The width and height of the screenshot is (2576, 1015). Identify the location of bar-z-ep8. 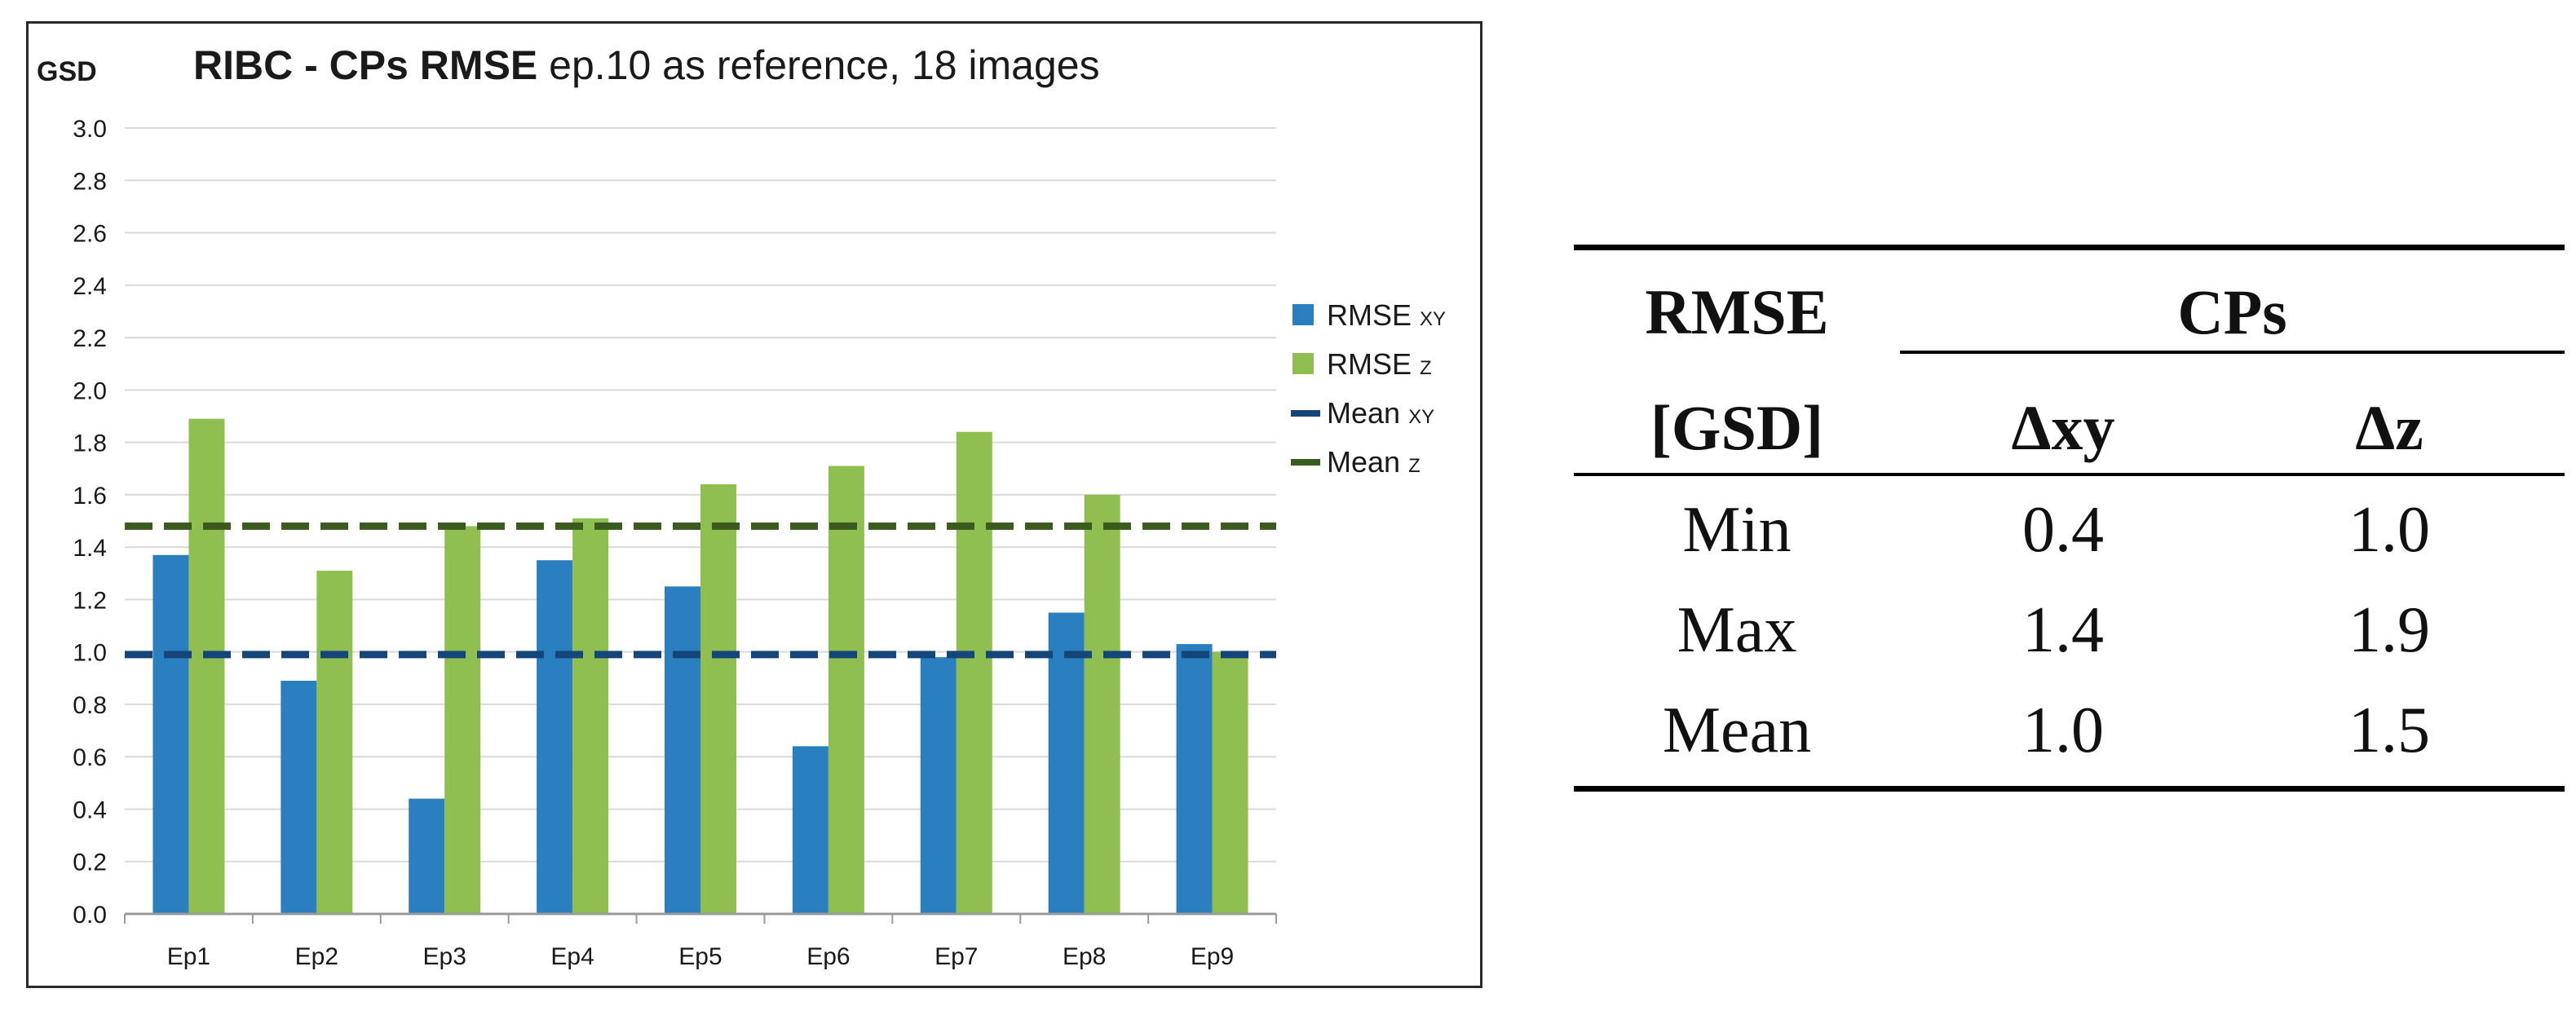
(1102, 704).